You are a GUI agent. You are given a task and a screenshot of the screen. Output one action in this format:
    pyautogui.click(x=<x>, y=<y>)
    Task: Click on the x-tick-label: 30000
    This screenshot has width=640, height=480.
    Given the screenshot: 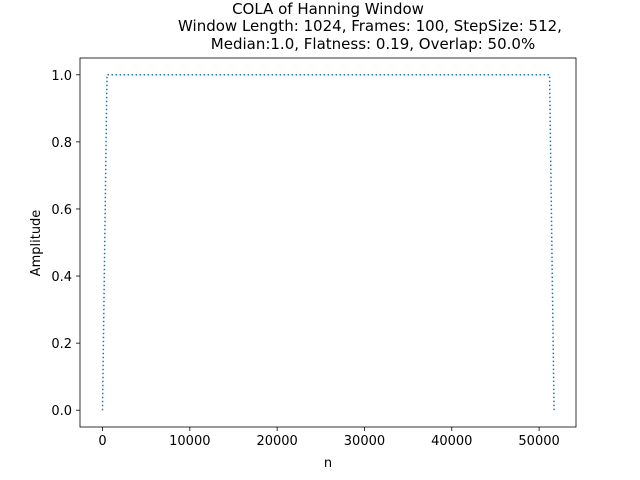 What is the action you would take?
    pyautogui.click(x=364, y=441)
    